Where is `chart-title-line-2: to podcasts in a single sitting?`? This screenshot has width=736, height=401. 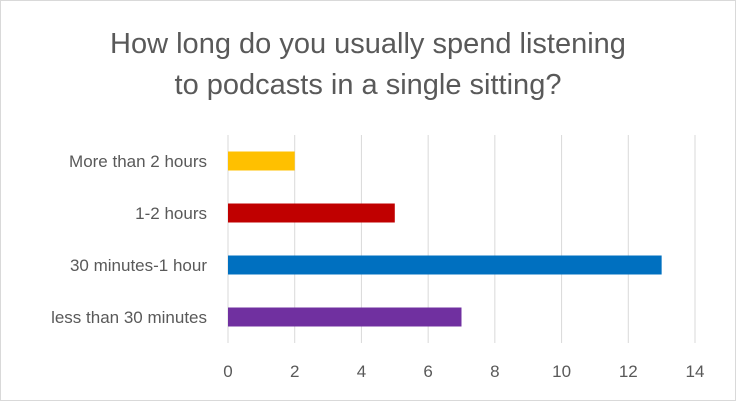 chart-title-line-2: to podcasts in a single sitting? is located at coordinates (368, 85).